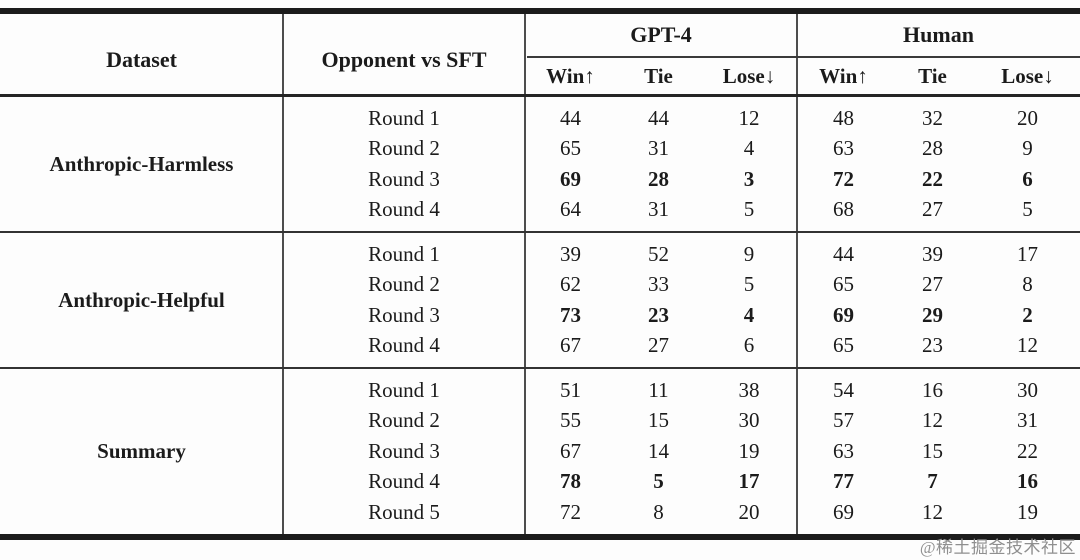  I want to click on table-row: Round 3 67 14 19 63 15 22, so click(681, 451).